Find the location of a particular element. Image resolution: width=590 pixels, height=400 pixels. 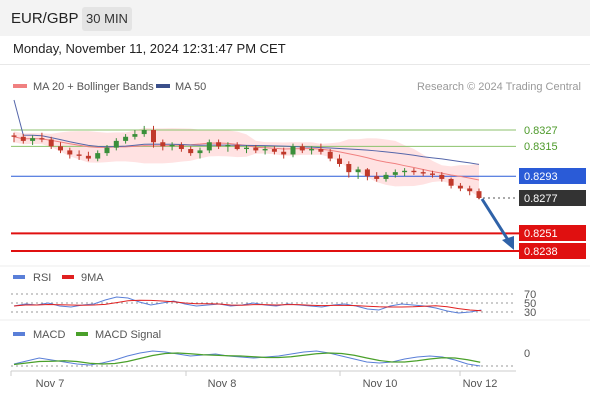

header-divider is located at coordinates (295, 64).